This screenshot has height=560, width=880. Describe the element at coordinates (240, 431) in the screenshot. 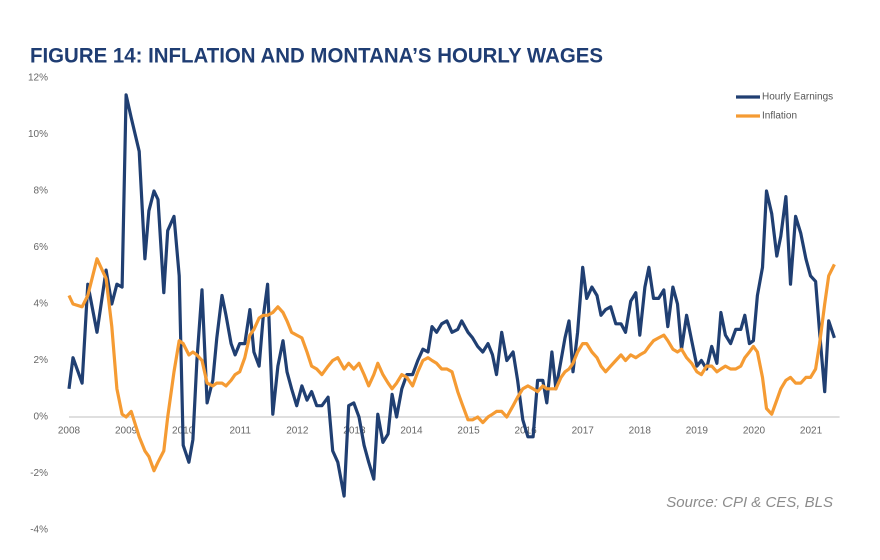

I see `x-tick-label: 2011` at that location.